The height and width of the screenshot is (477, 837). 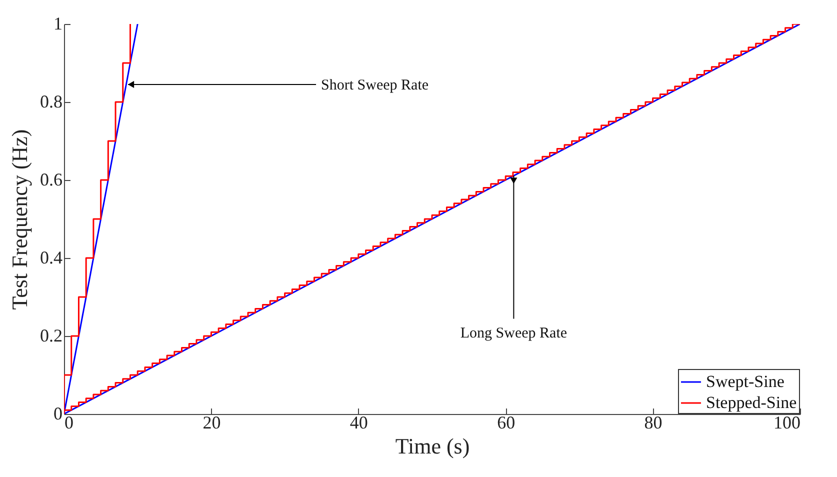 What do you see at coordinates (51, 102) in the screenshot?
I see `y-tick-label: 0.8` at bounding box center [51, 102].